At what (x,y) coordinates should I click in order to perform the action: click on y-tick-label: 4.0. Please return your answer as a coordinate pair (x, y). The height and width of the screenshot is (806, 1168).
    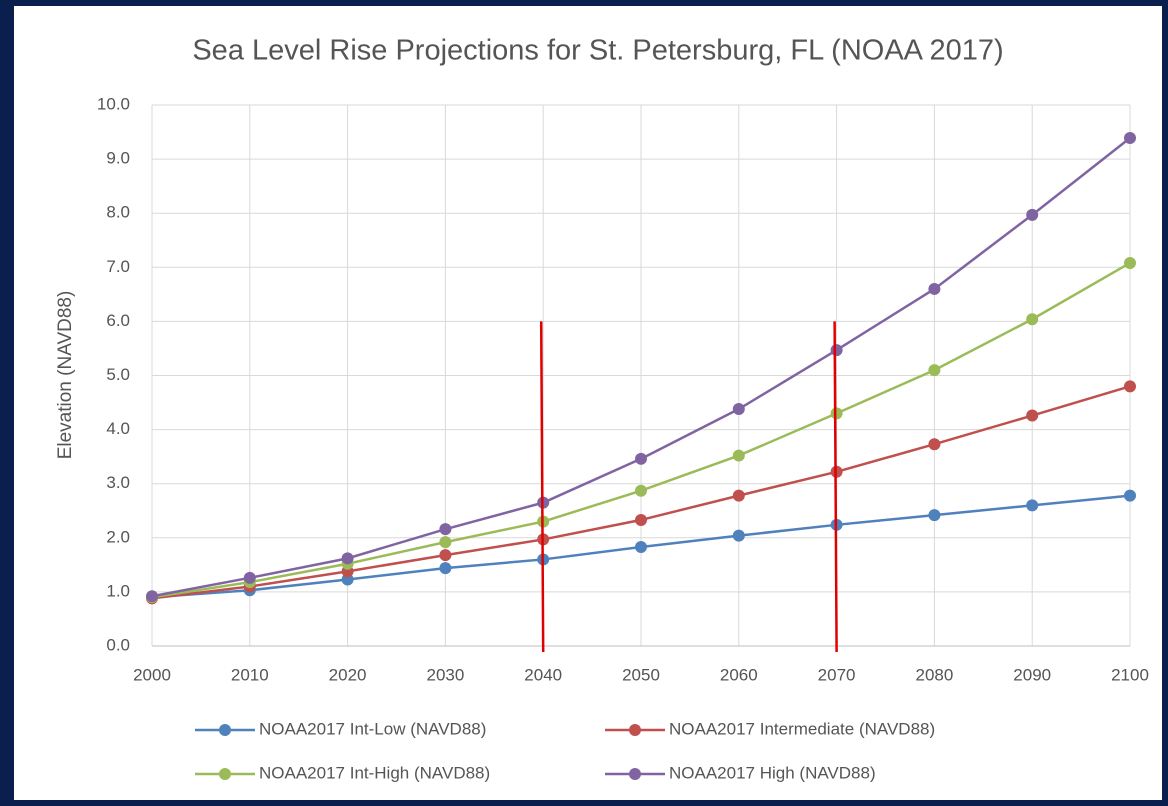
    Looking at the image, I should click on (118, 428).